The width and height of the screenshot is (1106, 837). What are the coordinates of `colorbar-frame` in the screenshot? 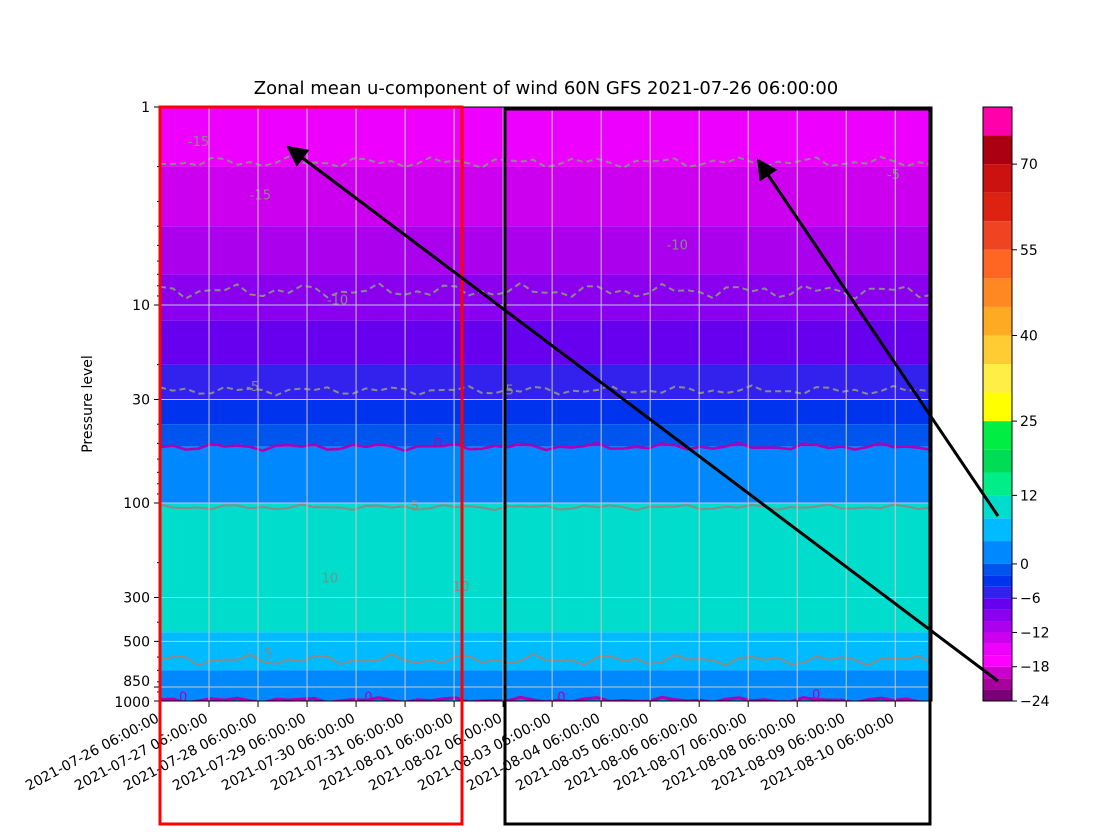 It's located at (997, 404).